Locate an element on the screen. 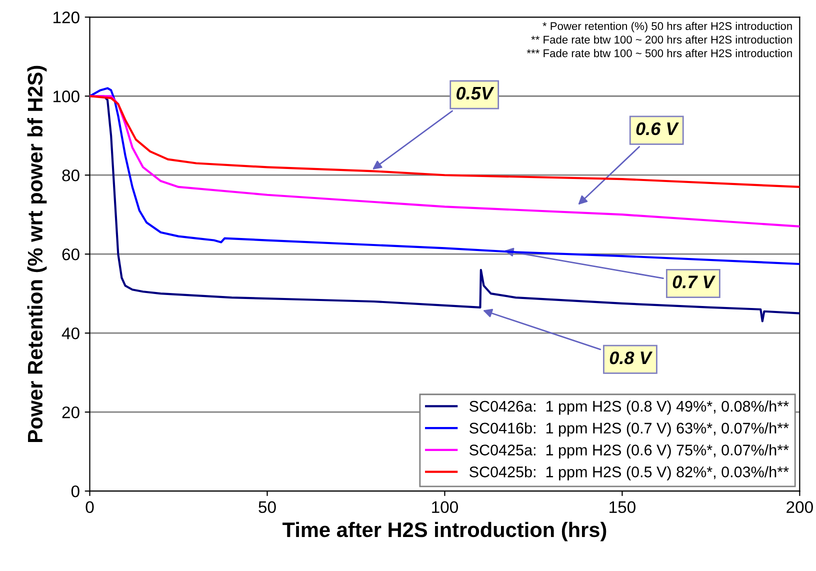 The image size is (816, 571). y-axis-title: Power Retention (% wrt power bf H2S) is located at coordinates (37, 254).